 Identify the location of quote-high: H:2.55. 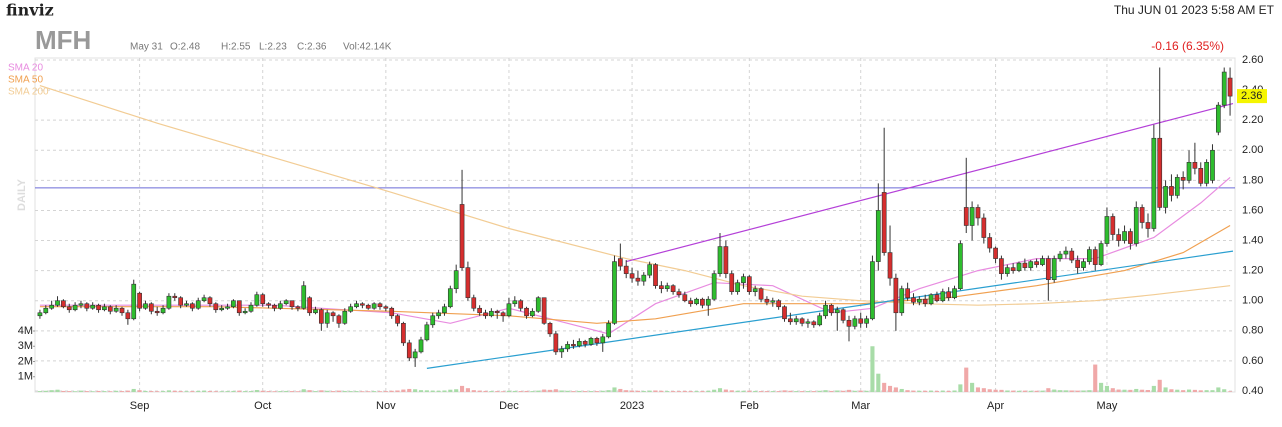
(236, 47).